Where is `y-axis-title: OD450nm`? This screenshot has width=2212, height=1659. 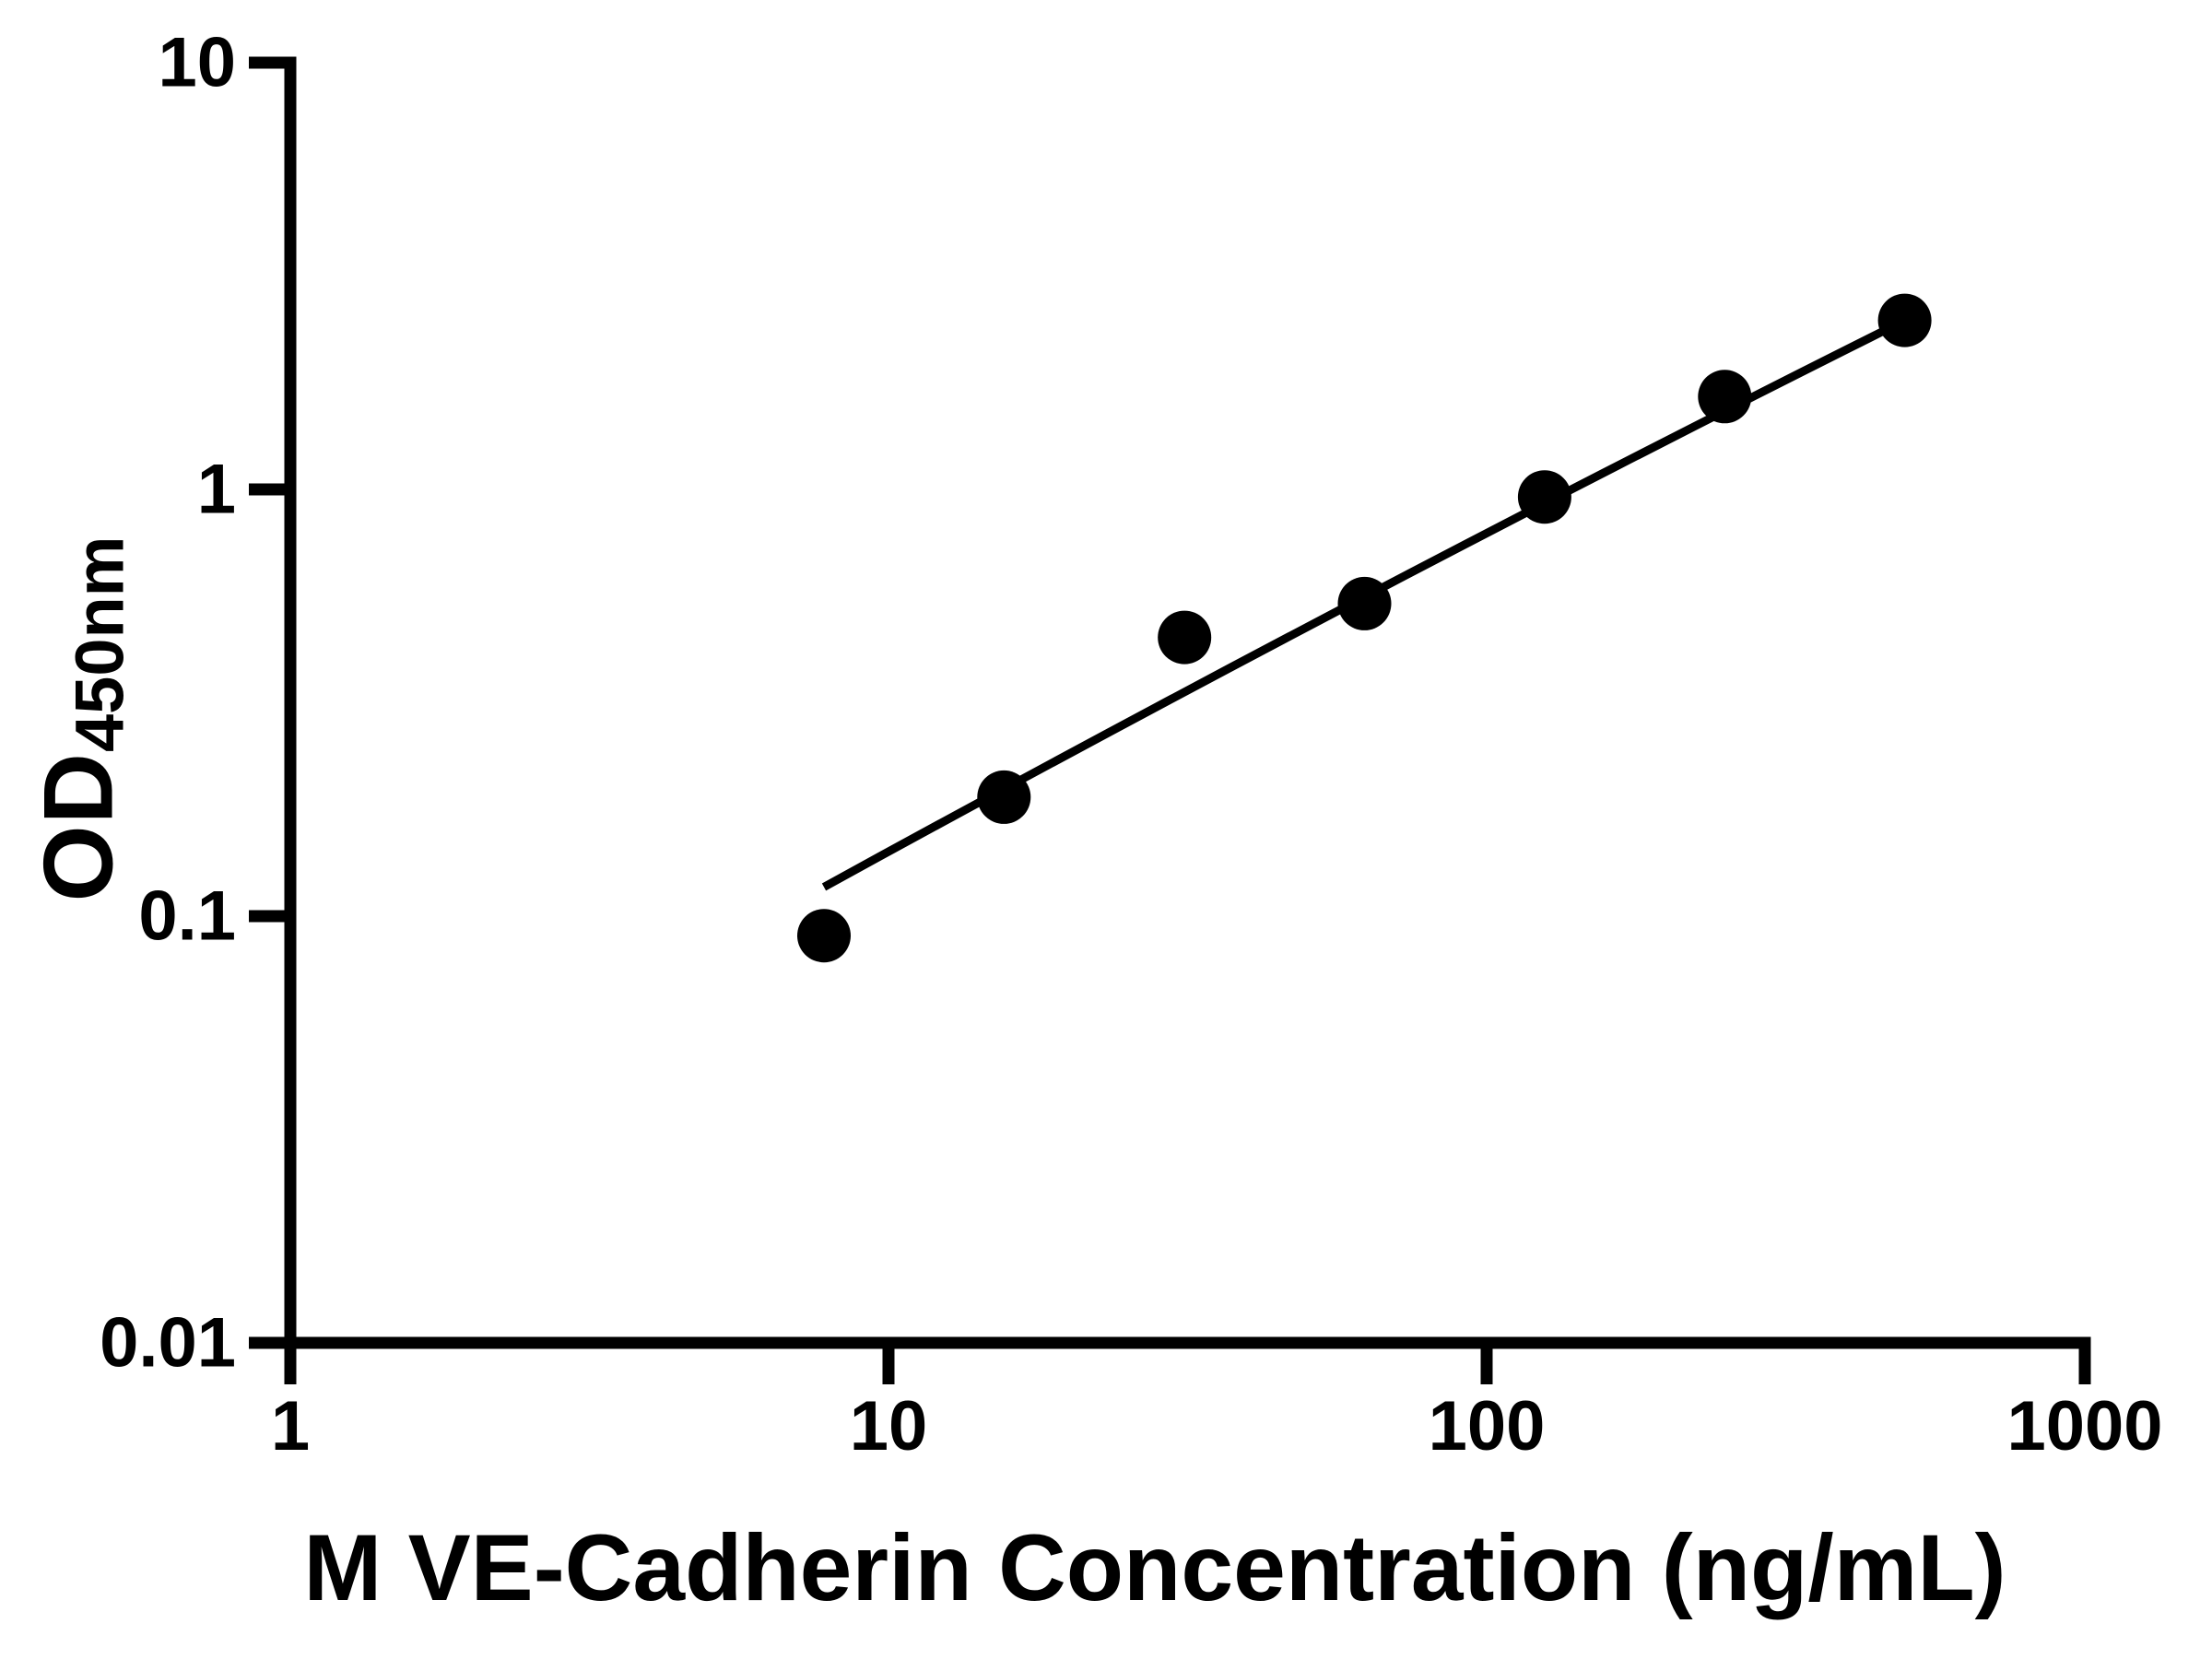
y-axis-title: OD450nm is located at coordinates (80, 719).